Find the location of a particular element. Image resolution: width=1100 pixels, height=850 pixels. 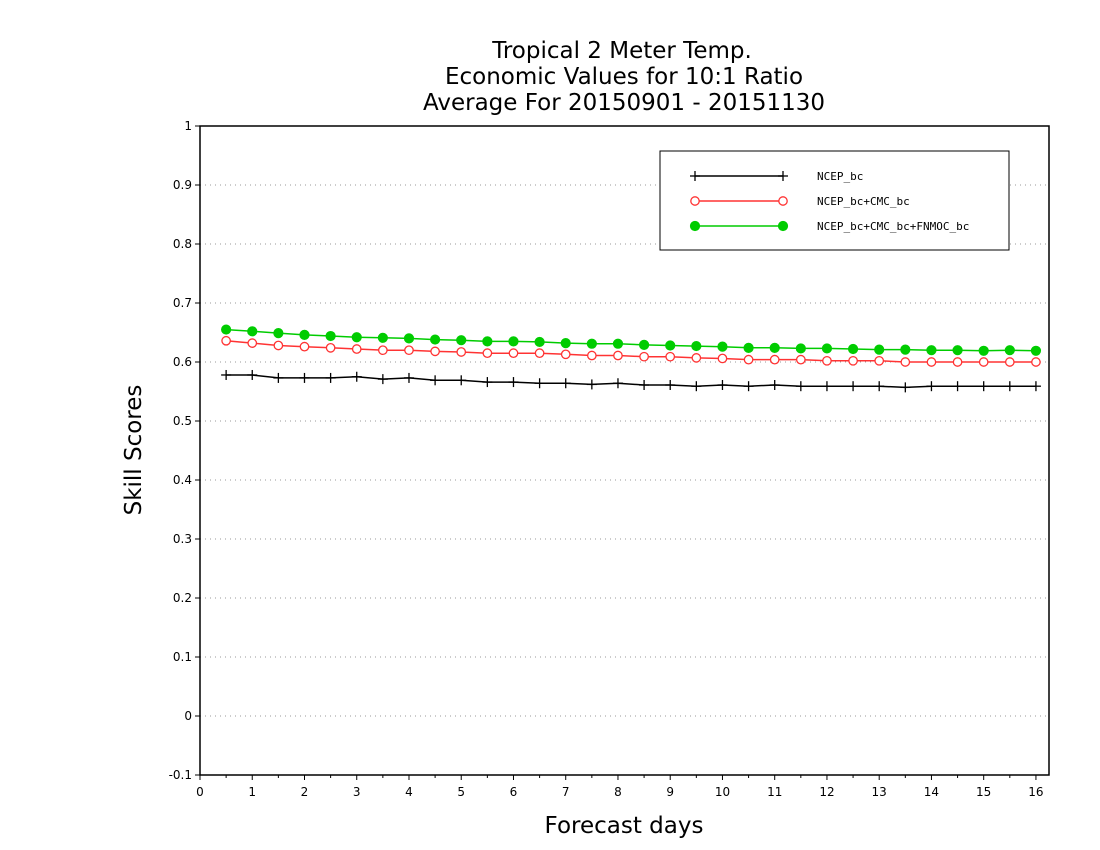

x-tick-label: 13 is located at coordinates (879, 792).